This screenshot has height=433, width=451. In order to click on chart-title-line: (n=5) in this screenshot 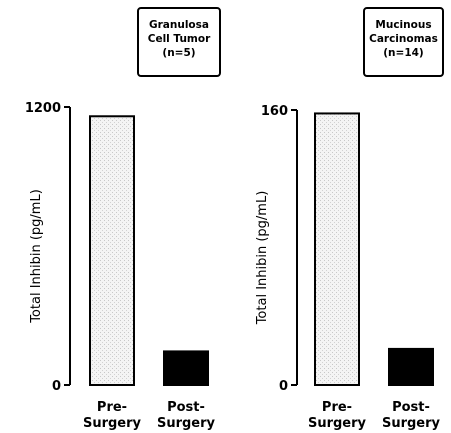, I will do `click(178, 53)`.